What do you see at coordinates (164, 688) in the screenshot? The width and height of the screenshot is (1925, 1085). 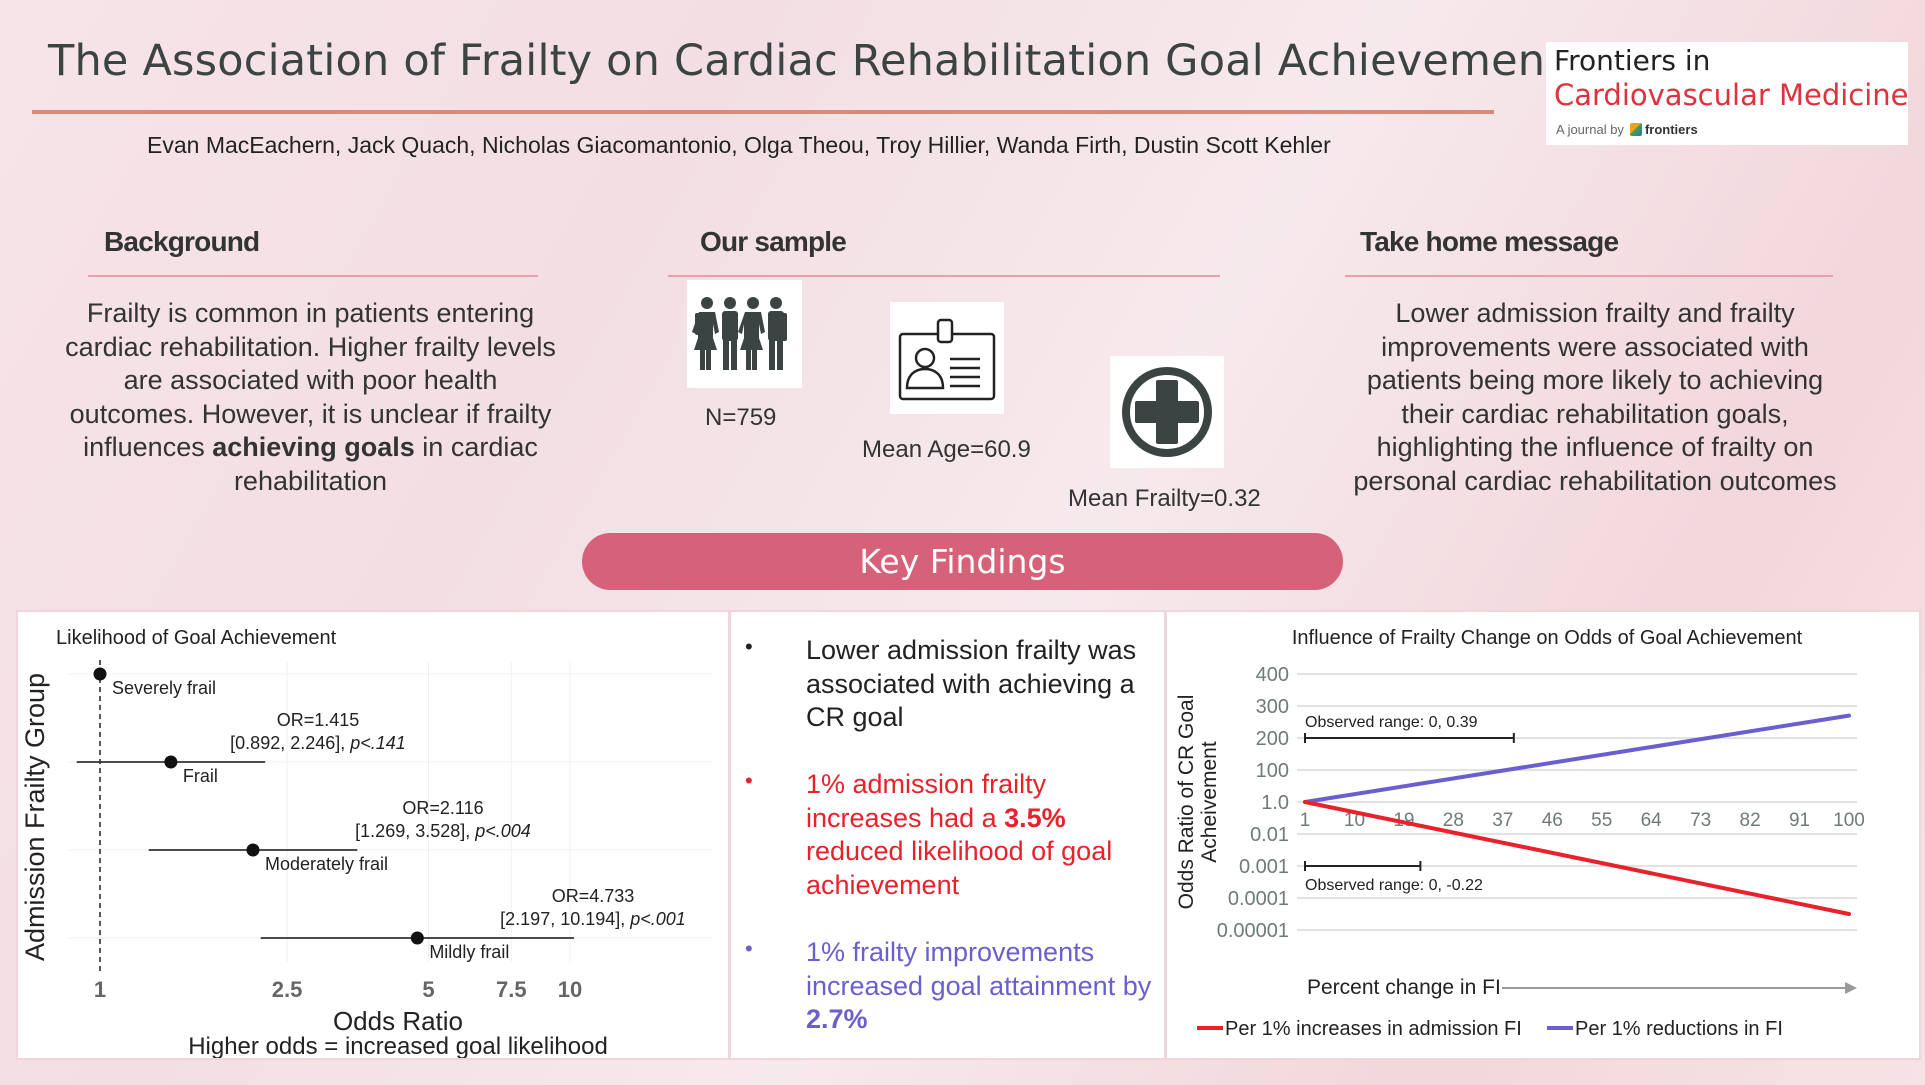 I see `group-label: Severely frail` at bounding box center [164, 688].